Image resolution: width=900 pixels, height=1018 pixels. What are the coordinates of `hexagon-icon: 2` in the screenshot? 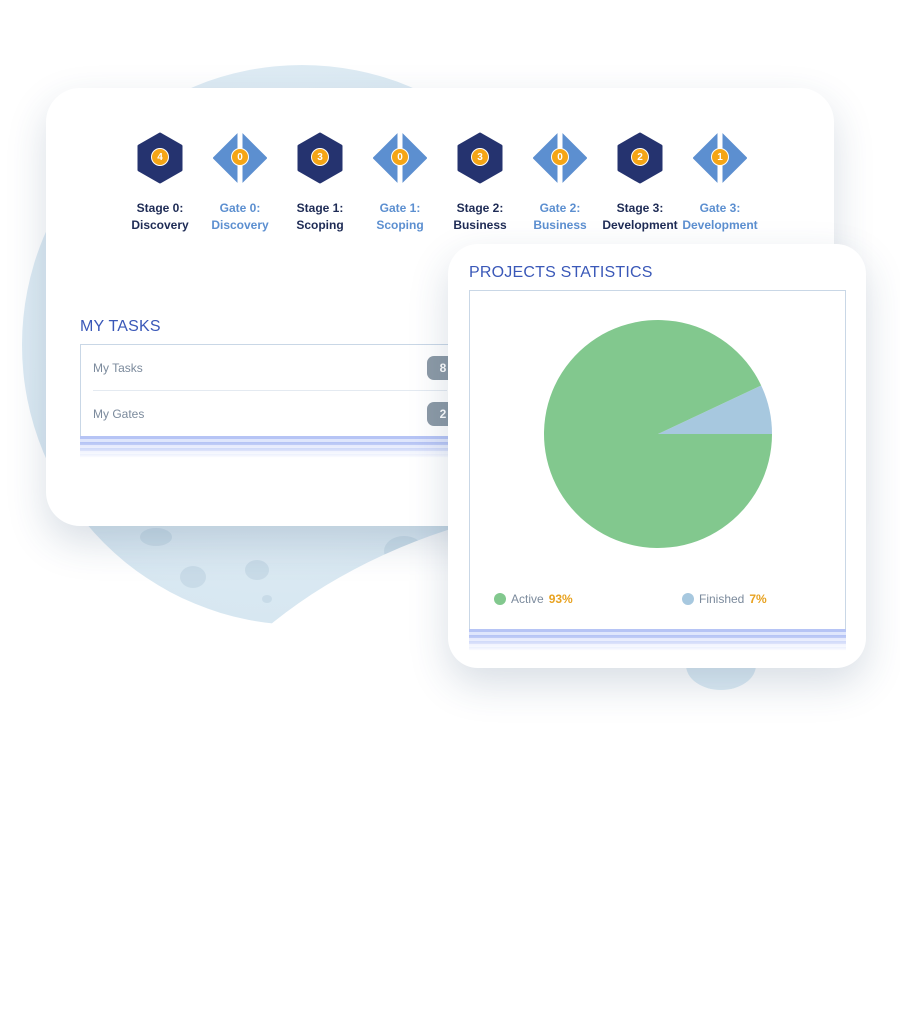 It's located at (640, 158).